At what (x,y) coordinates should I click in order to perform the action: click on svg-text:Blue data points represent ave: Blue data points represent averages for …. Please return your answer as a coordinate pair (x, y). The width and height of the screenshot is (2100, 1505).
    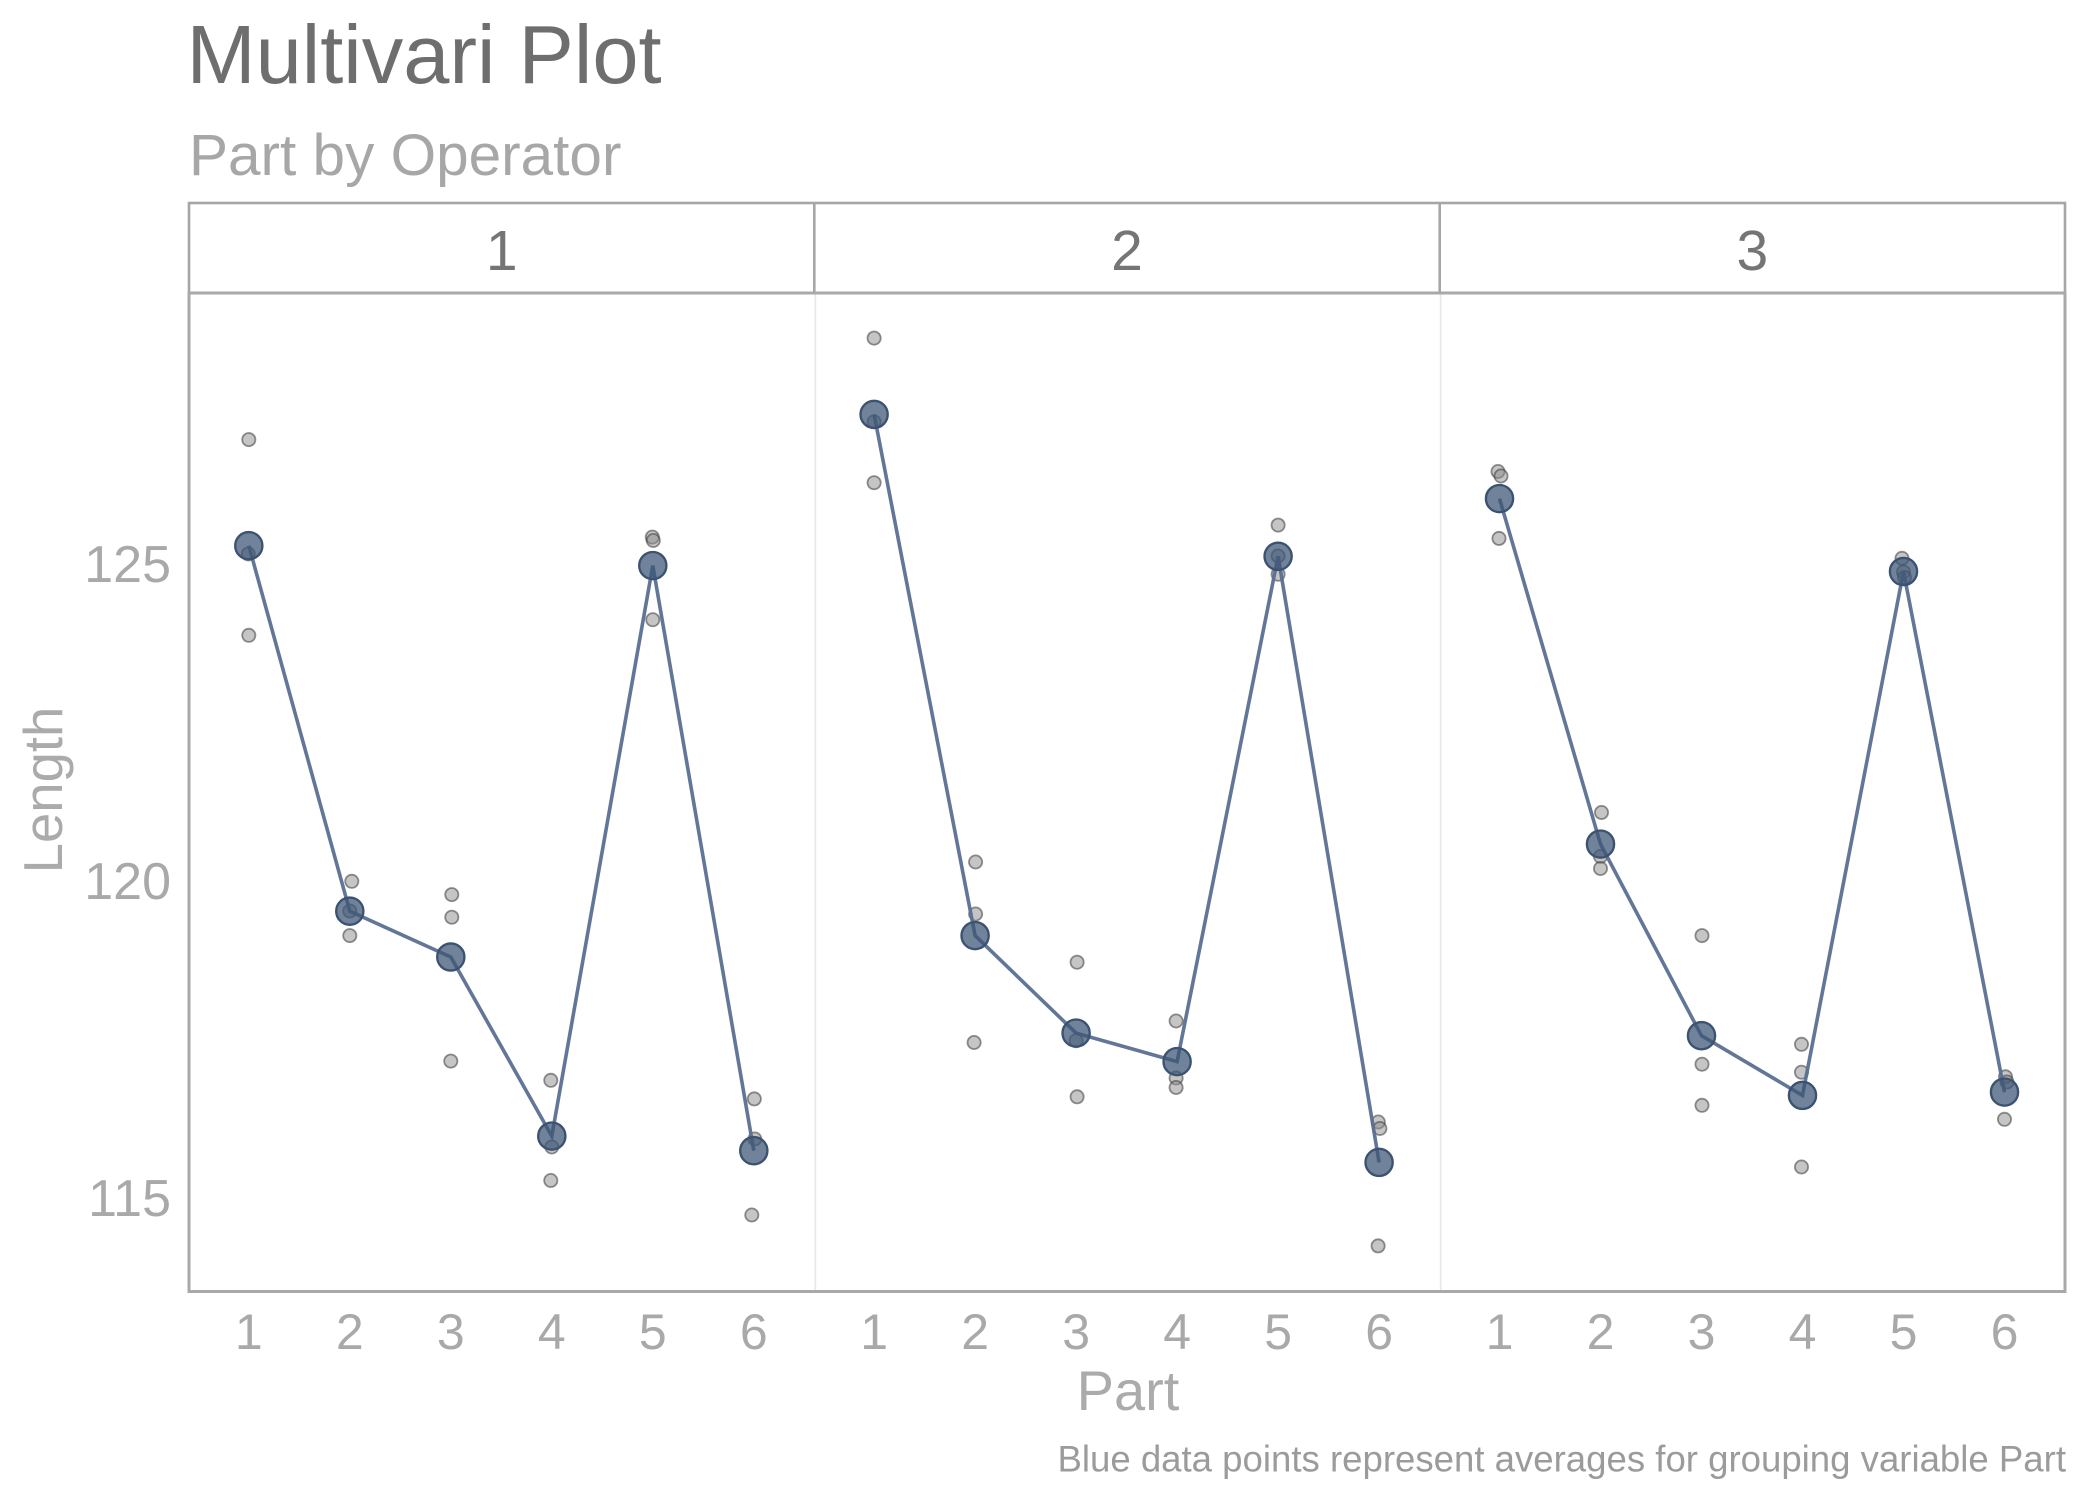
    Looking at the image, I should click on (1561, 1459).